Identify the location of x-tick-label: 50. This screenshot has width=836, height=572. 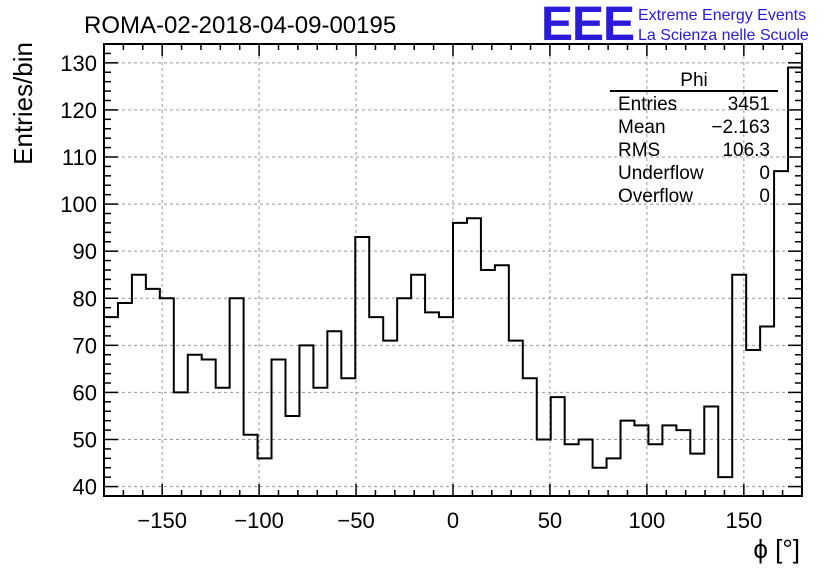
(550, 520).